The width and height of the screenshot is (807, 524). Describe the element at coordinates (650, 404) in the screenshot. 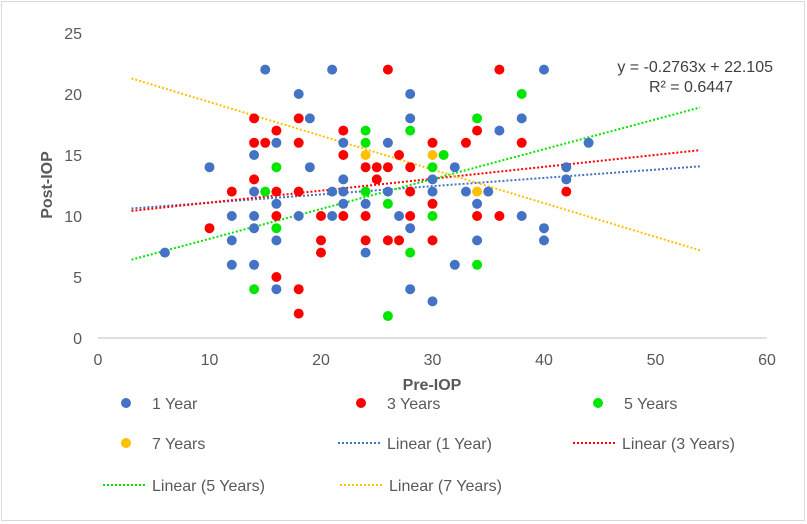

I see `legend-label: 5 Years` at that location.